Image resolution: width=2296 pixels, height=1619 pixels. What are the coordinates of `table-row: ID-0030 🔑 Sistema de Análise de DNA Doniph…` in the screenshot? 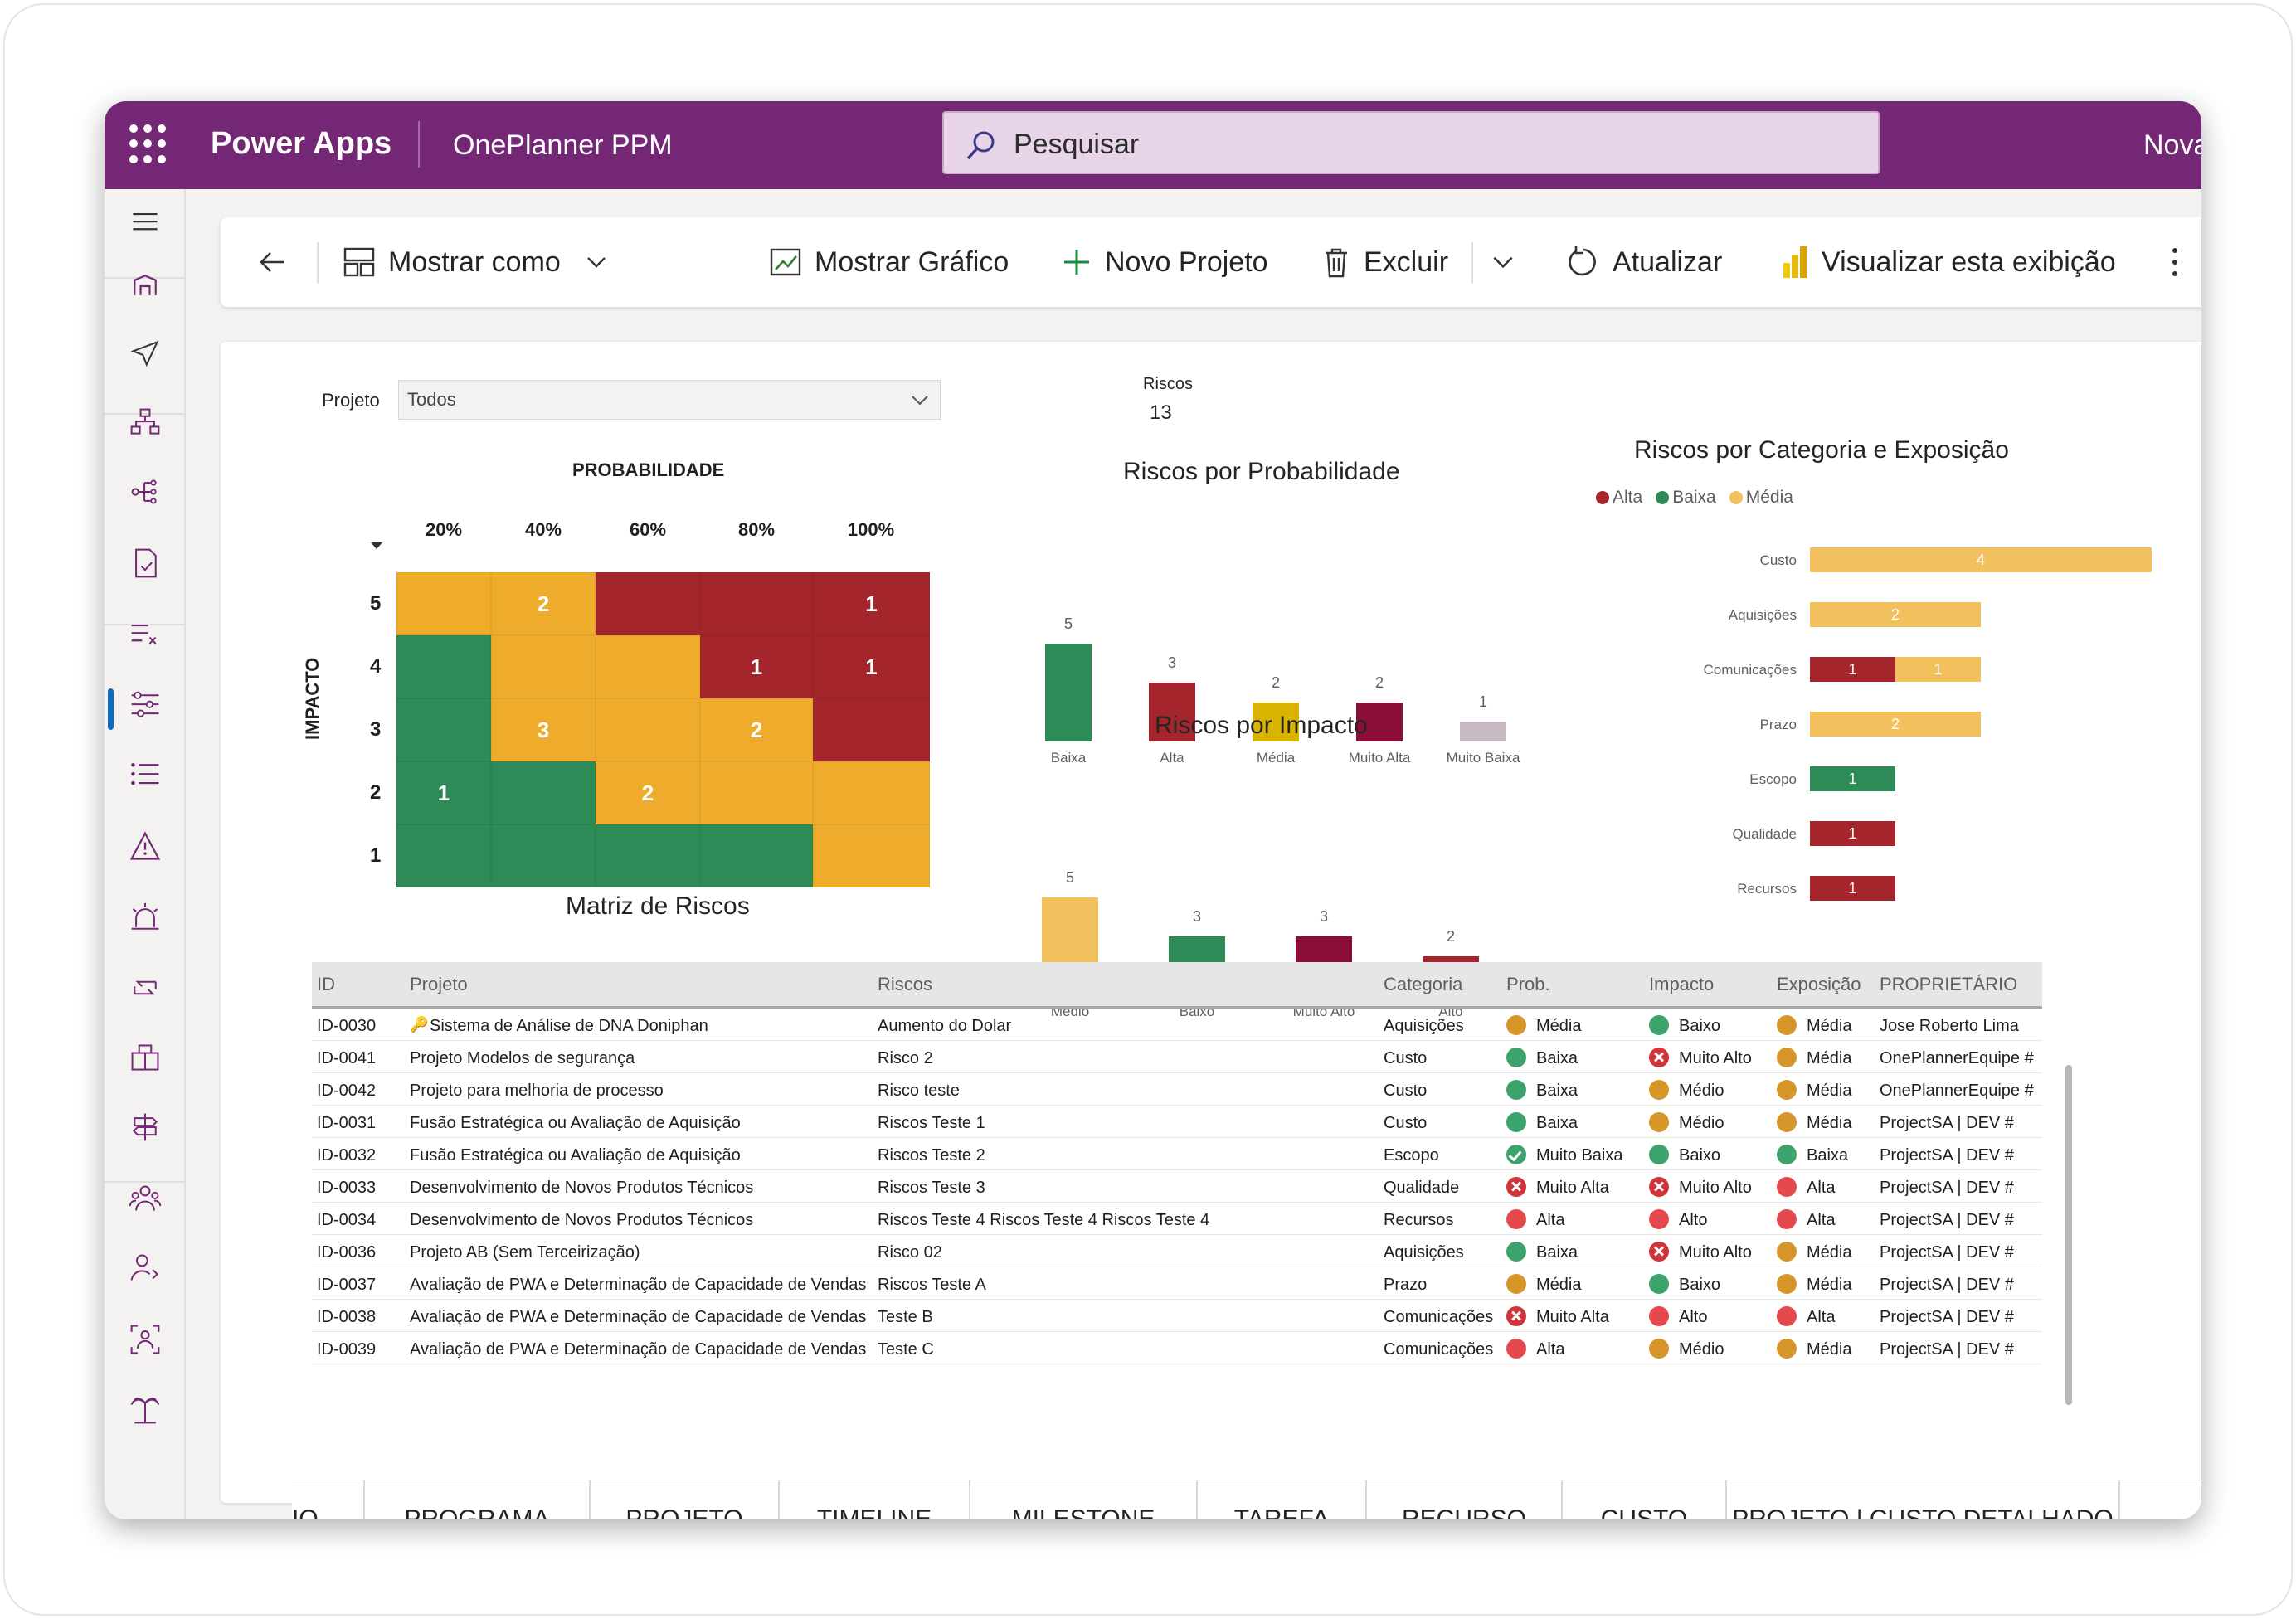 It's located at (1177, 1025).